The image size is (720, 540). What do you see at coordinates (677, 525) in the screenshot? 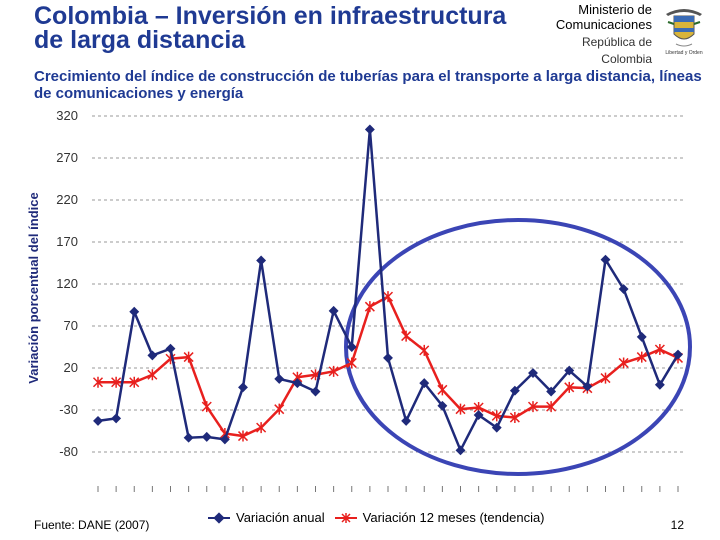
I see `page-number: 12` at bounding box center [677, 525].